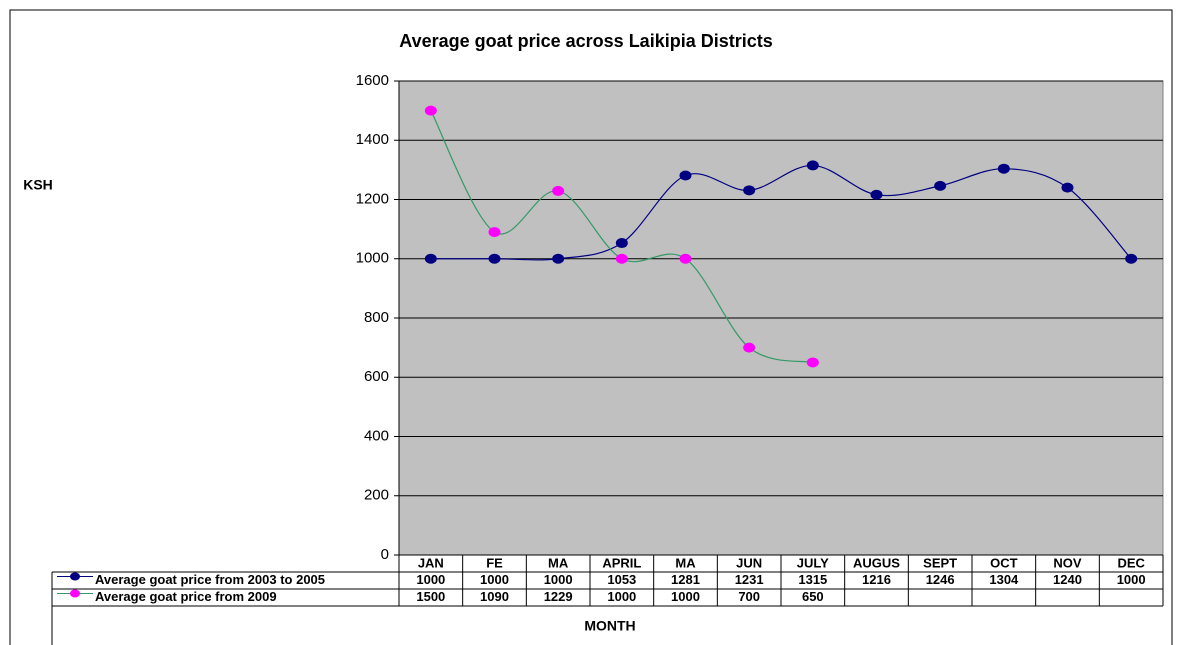 The width and height of the screenshot is (1184, 645). Describe the element at coordinates (1004, 562) in the screenshot. I see `x-tick-label: OCT` at that location.